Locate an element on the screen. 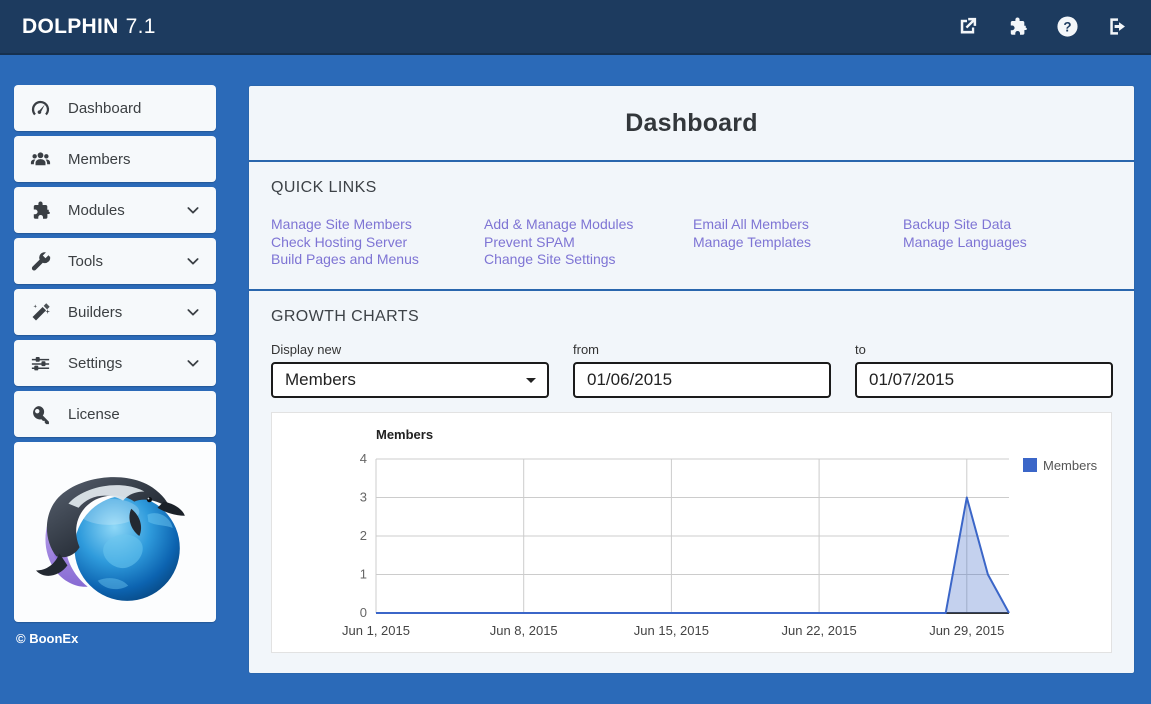  dolphin-logo-card is located at coordinates (115, 532).